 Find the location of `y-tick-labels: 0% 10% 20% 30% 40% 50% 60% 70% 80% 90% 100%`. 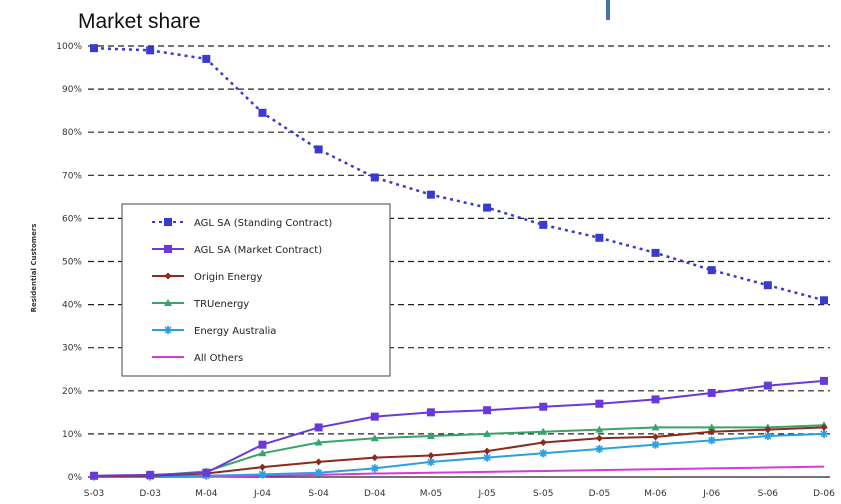

y-tick-labels: 0% 10% 20% 30% 40% 50% 60% 70% 80% 90% 100% is located at coordinates (69, 262).